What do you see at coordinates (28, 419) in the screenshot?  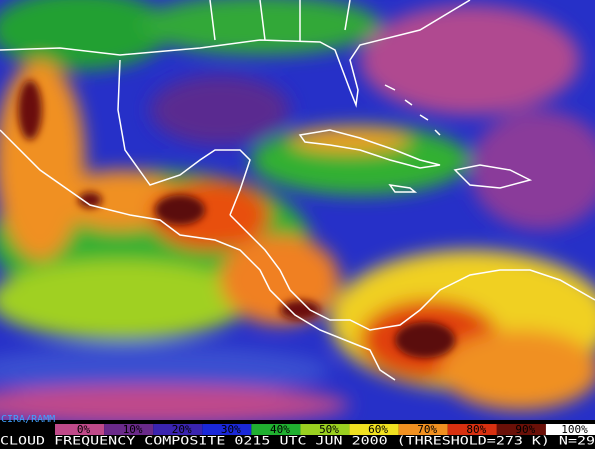 I see `credit: CIRA/RAMM` at bounding box center [28, 419].